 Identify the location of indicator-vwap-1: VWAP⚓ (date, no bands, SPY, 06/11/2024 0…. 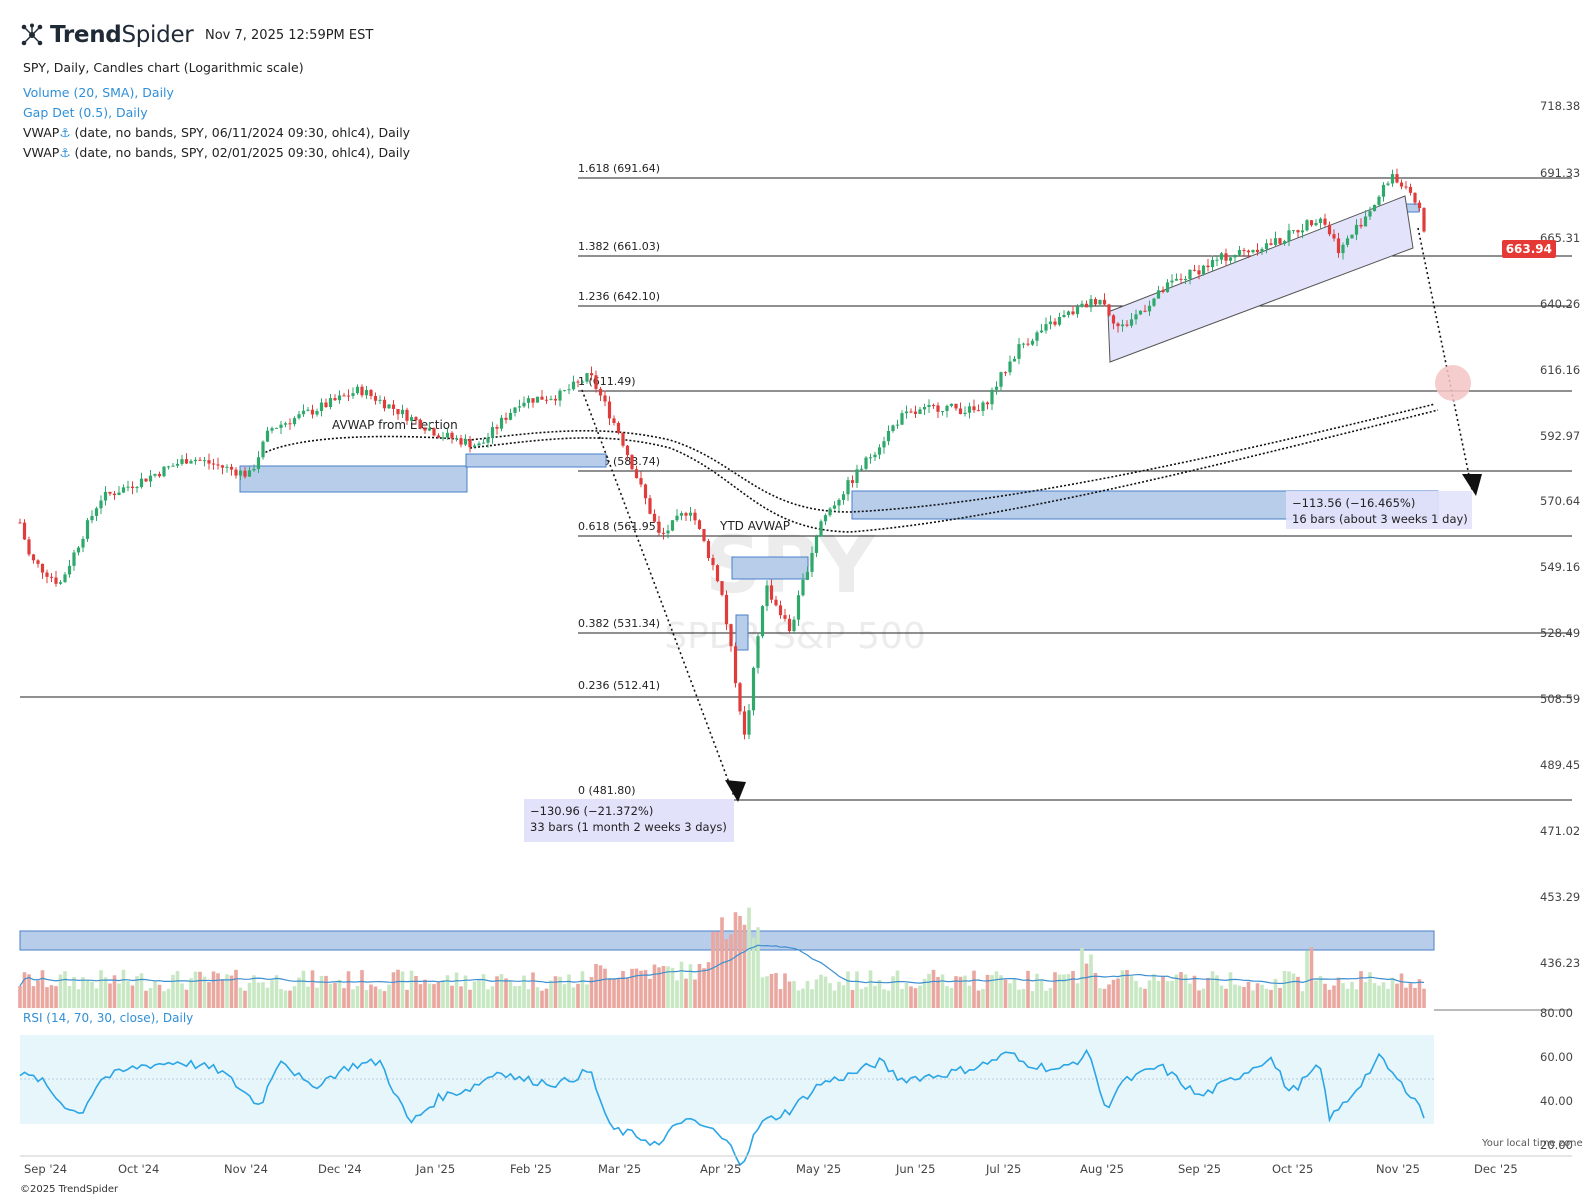
(217, 132).